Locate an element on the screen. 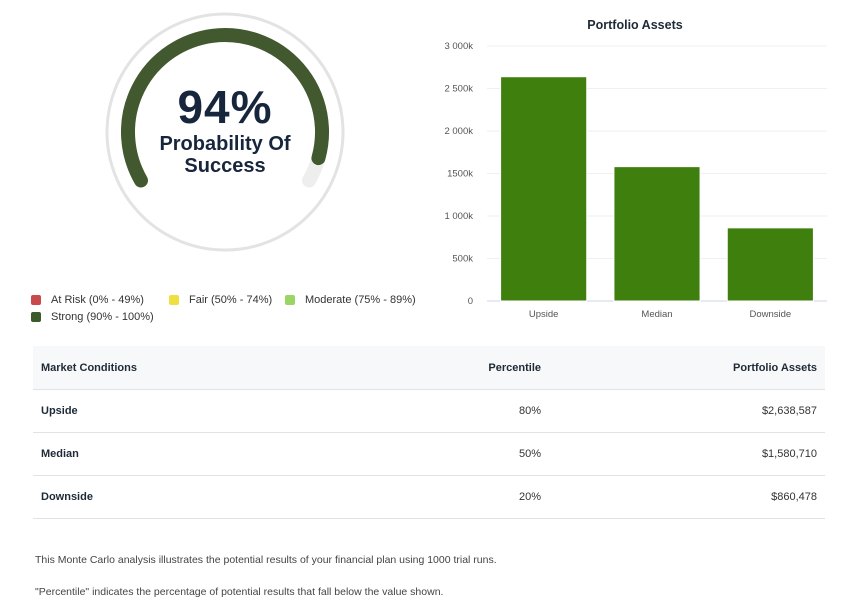  gauge-fill is located at coordinates (225, 108).